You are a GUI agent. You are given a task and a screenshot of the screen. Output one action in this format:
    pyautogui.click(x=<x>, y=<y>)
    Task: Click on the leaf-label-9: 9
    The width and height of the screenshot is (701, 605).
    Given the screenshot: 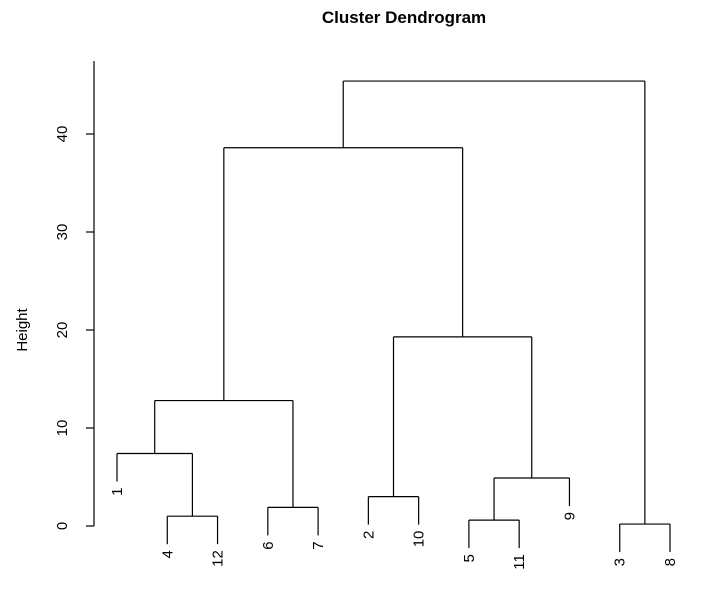 What is the action you would take?
    pyautogui.click(x=569, y=516)
    